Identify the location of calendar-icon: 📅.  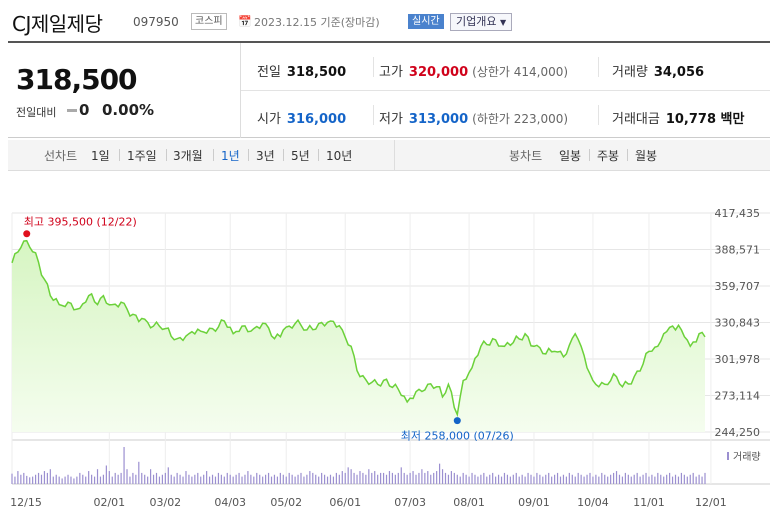
(245, 21).